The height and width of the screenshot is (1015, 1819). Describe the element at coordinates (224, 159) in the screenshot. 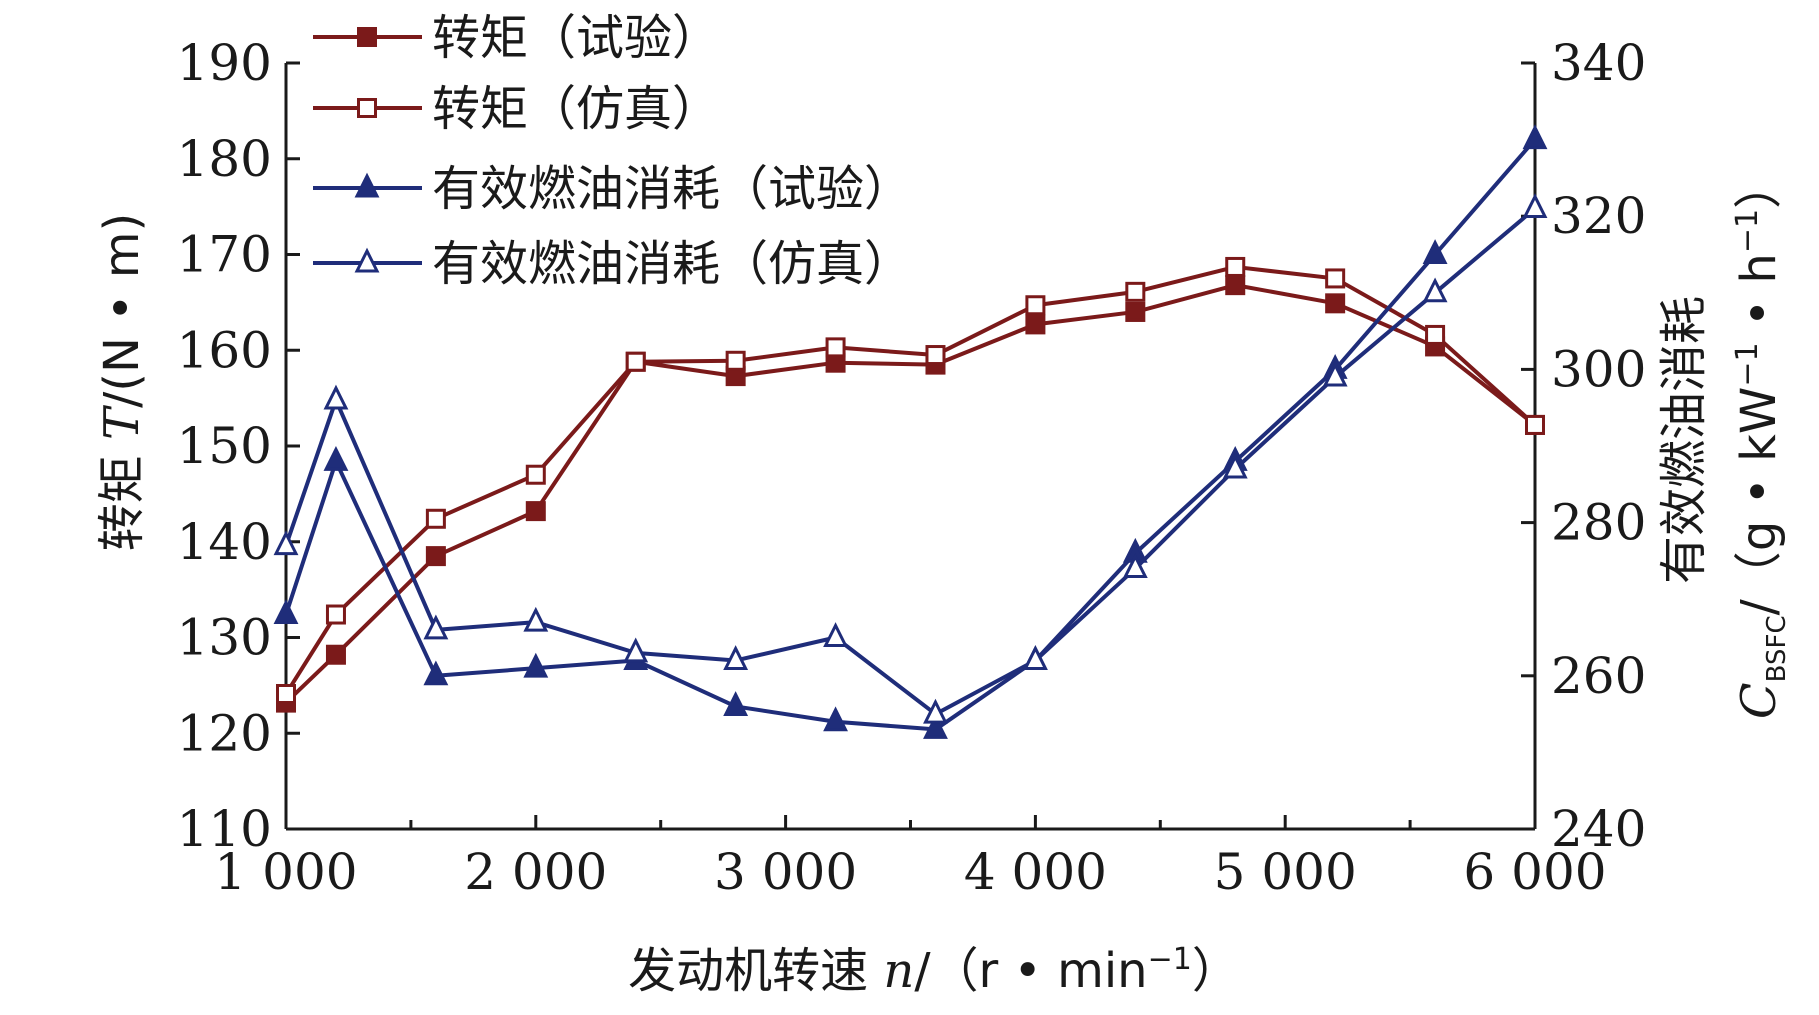

I see `left-y-tick-label: 180` at that location.